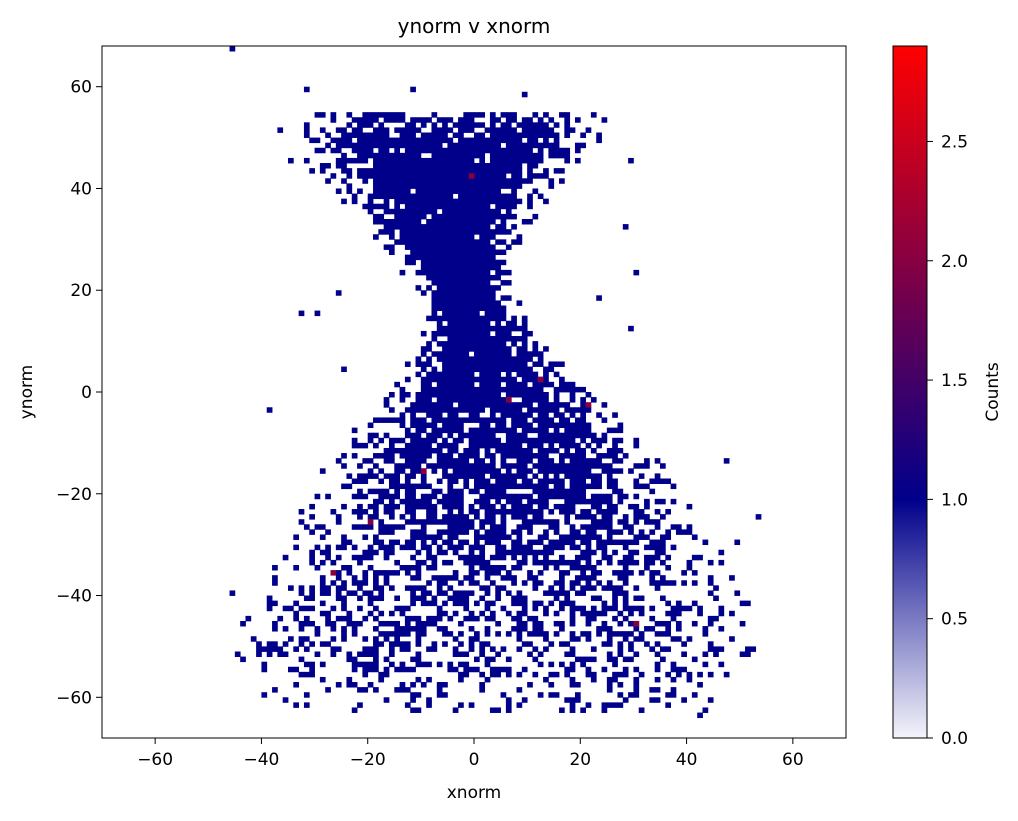  I want to click on colorbar-tick-label: 0.5, so click(954, 620).